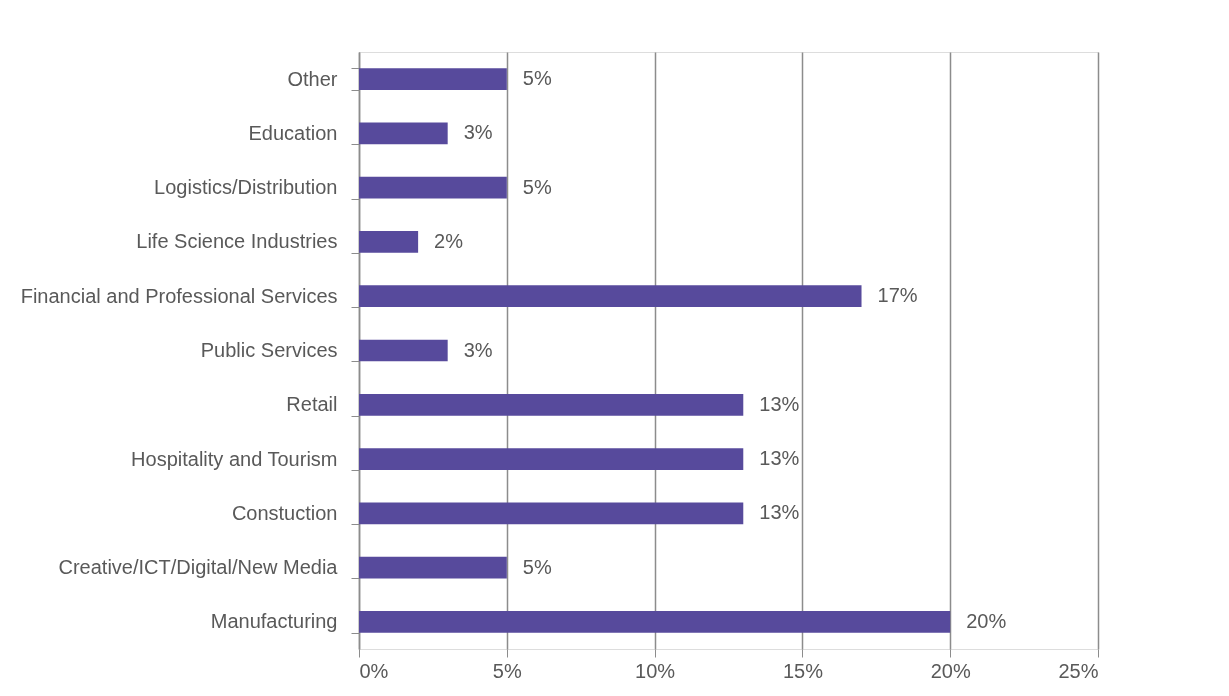 The width and height of the screenshot is (1229, 696). What do you see at coordinates (246, 187) in the screenshot?
I see `y-tick-label: Logistics/Distribution` at bounding box center [246, 187].